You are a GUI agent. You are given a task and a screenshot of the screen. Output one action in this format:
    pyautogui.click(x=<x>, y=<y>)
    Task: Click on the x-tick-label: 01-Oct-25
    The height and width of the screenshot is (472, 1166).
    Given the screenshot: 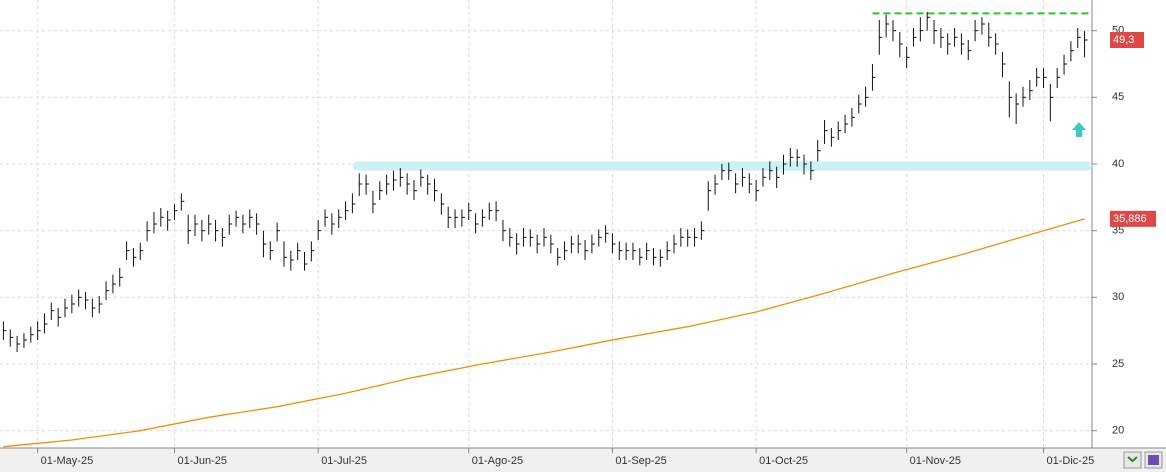 What is the action you would take?
    pyautogui.click(x=783, y=461)
    